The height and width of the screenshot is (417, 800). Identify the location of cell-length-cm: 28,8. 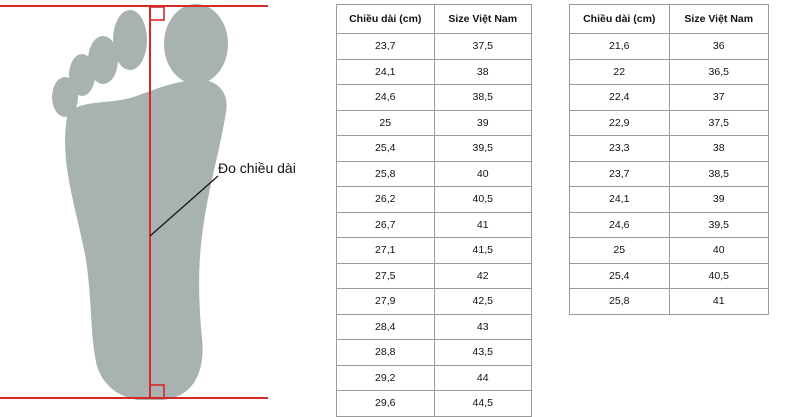
(385, 352).